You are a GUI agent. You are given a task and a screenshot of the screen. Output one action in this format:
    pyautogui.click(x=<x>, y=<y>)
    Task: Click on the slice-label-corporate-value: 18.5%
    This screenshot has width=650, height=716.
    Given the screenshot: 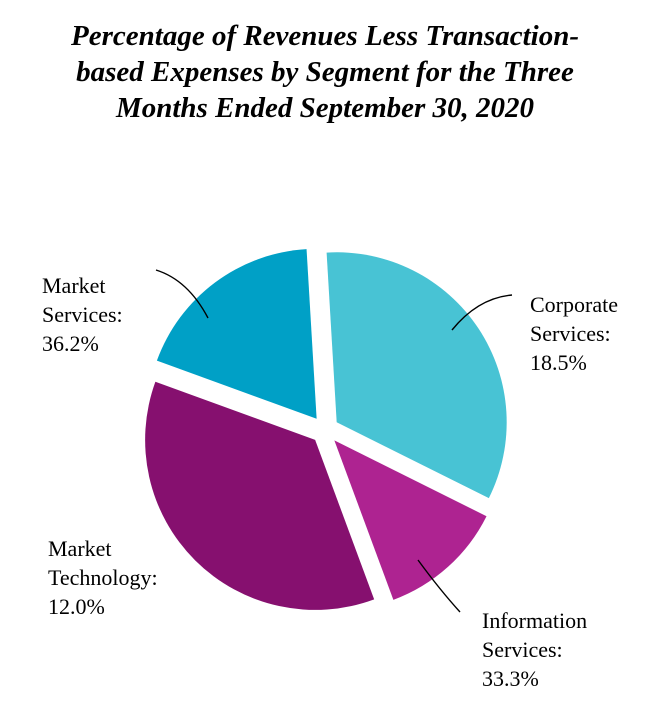 What is the action you would take?
    pyautogui.click(x=558, y=362)
    